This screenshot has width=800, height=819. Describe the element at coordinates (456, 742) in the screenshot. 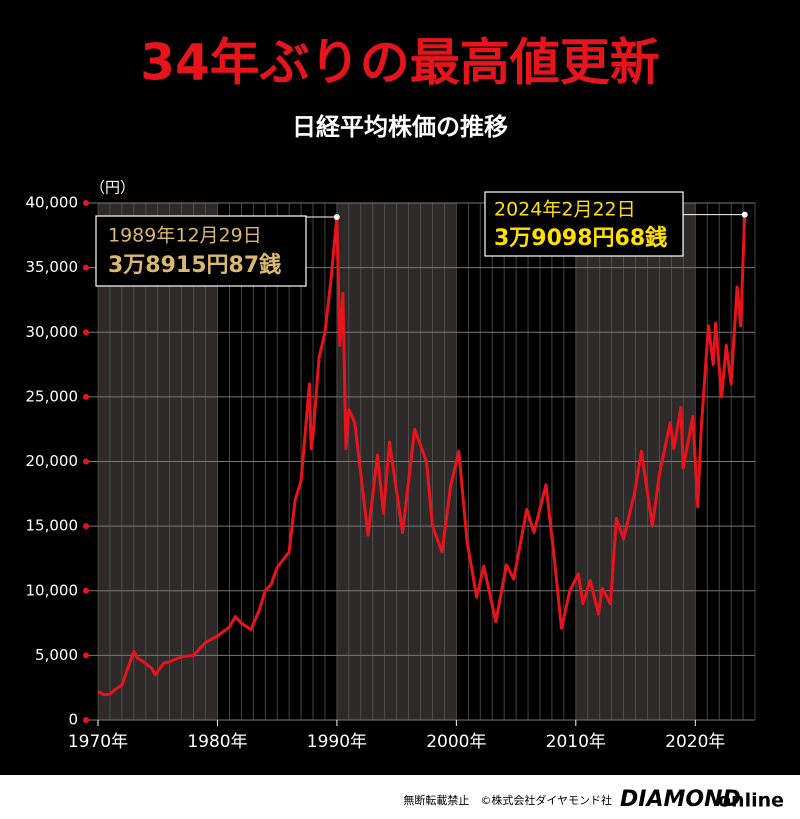

I see `x-tick-label: 2000年` at that location.